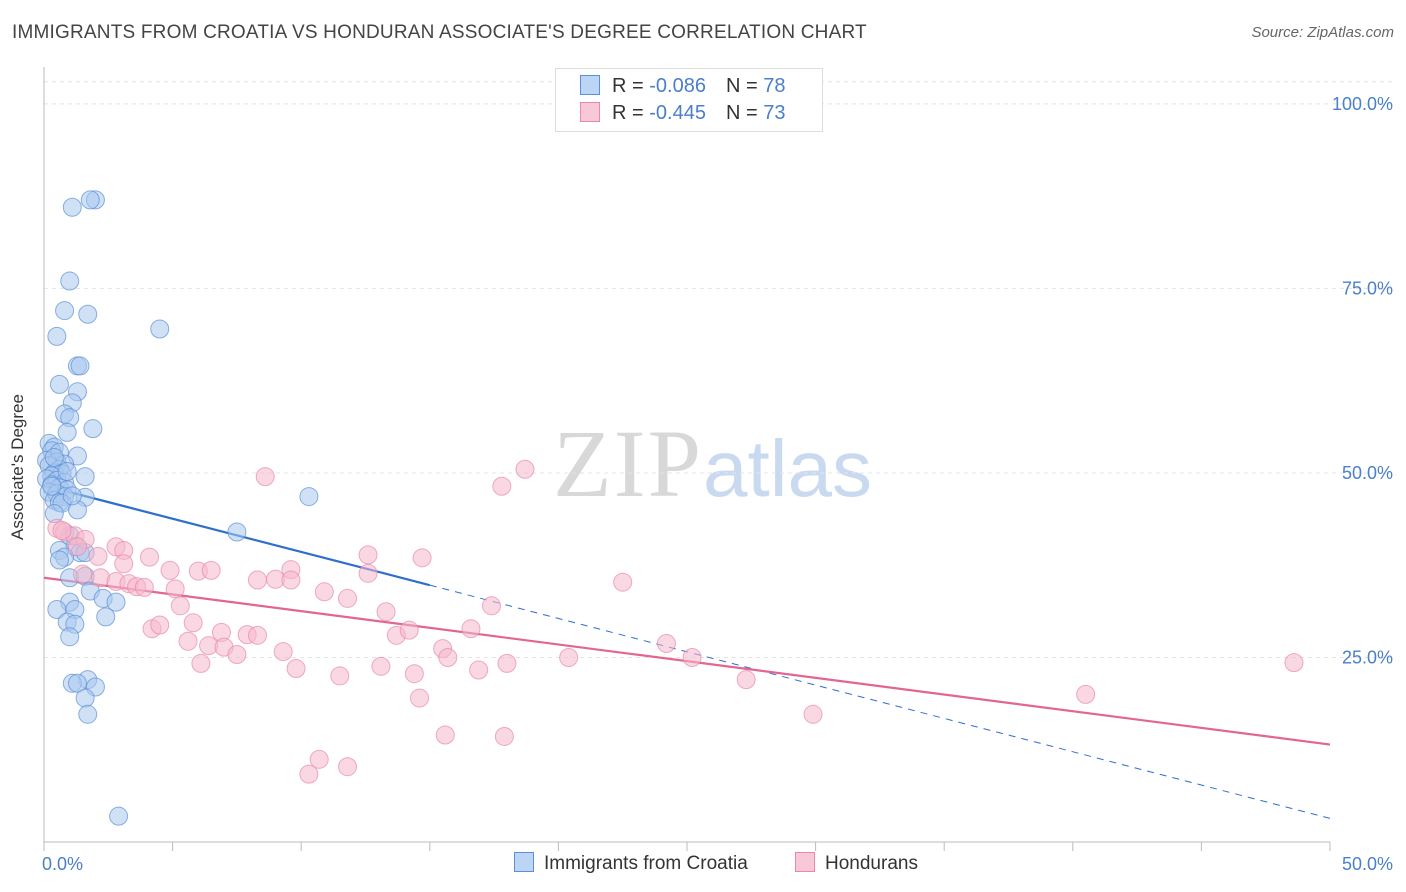 The image size is (1406, 892). What do you see at coordinates (1362, 104) in the screenshot?
I see `y-tick-label: 100.0%` at bounding box center [1362, 104].